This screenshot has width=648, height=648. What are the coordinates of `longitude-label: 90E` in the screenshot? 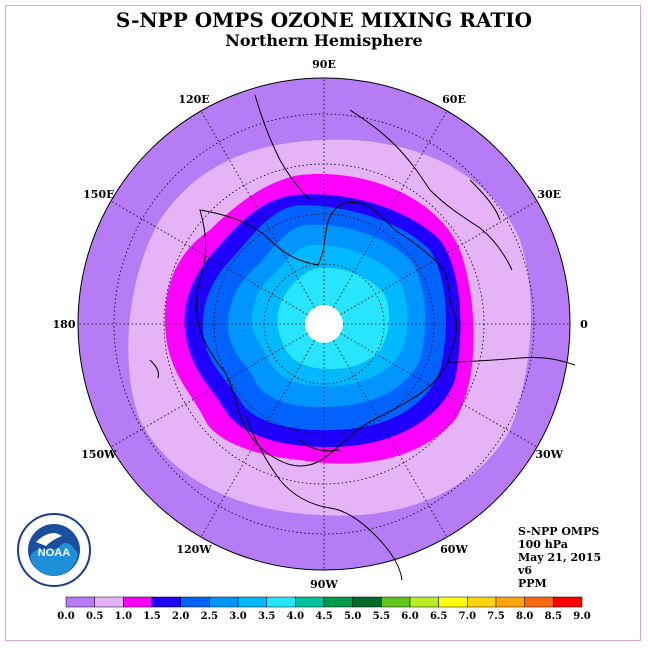 It's located at (324, 64).